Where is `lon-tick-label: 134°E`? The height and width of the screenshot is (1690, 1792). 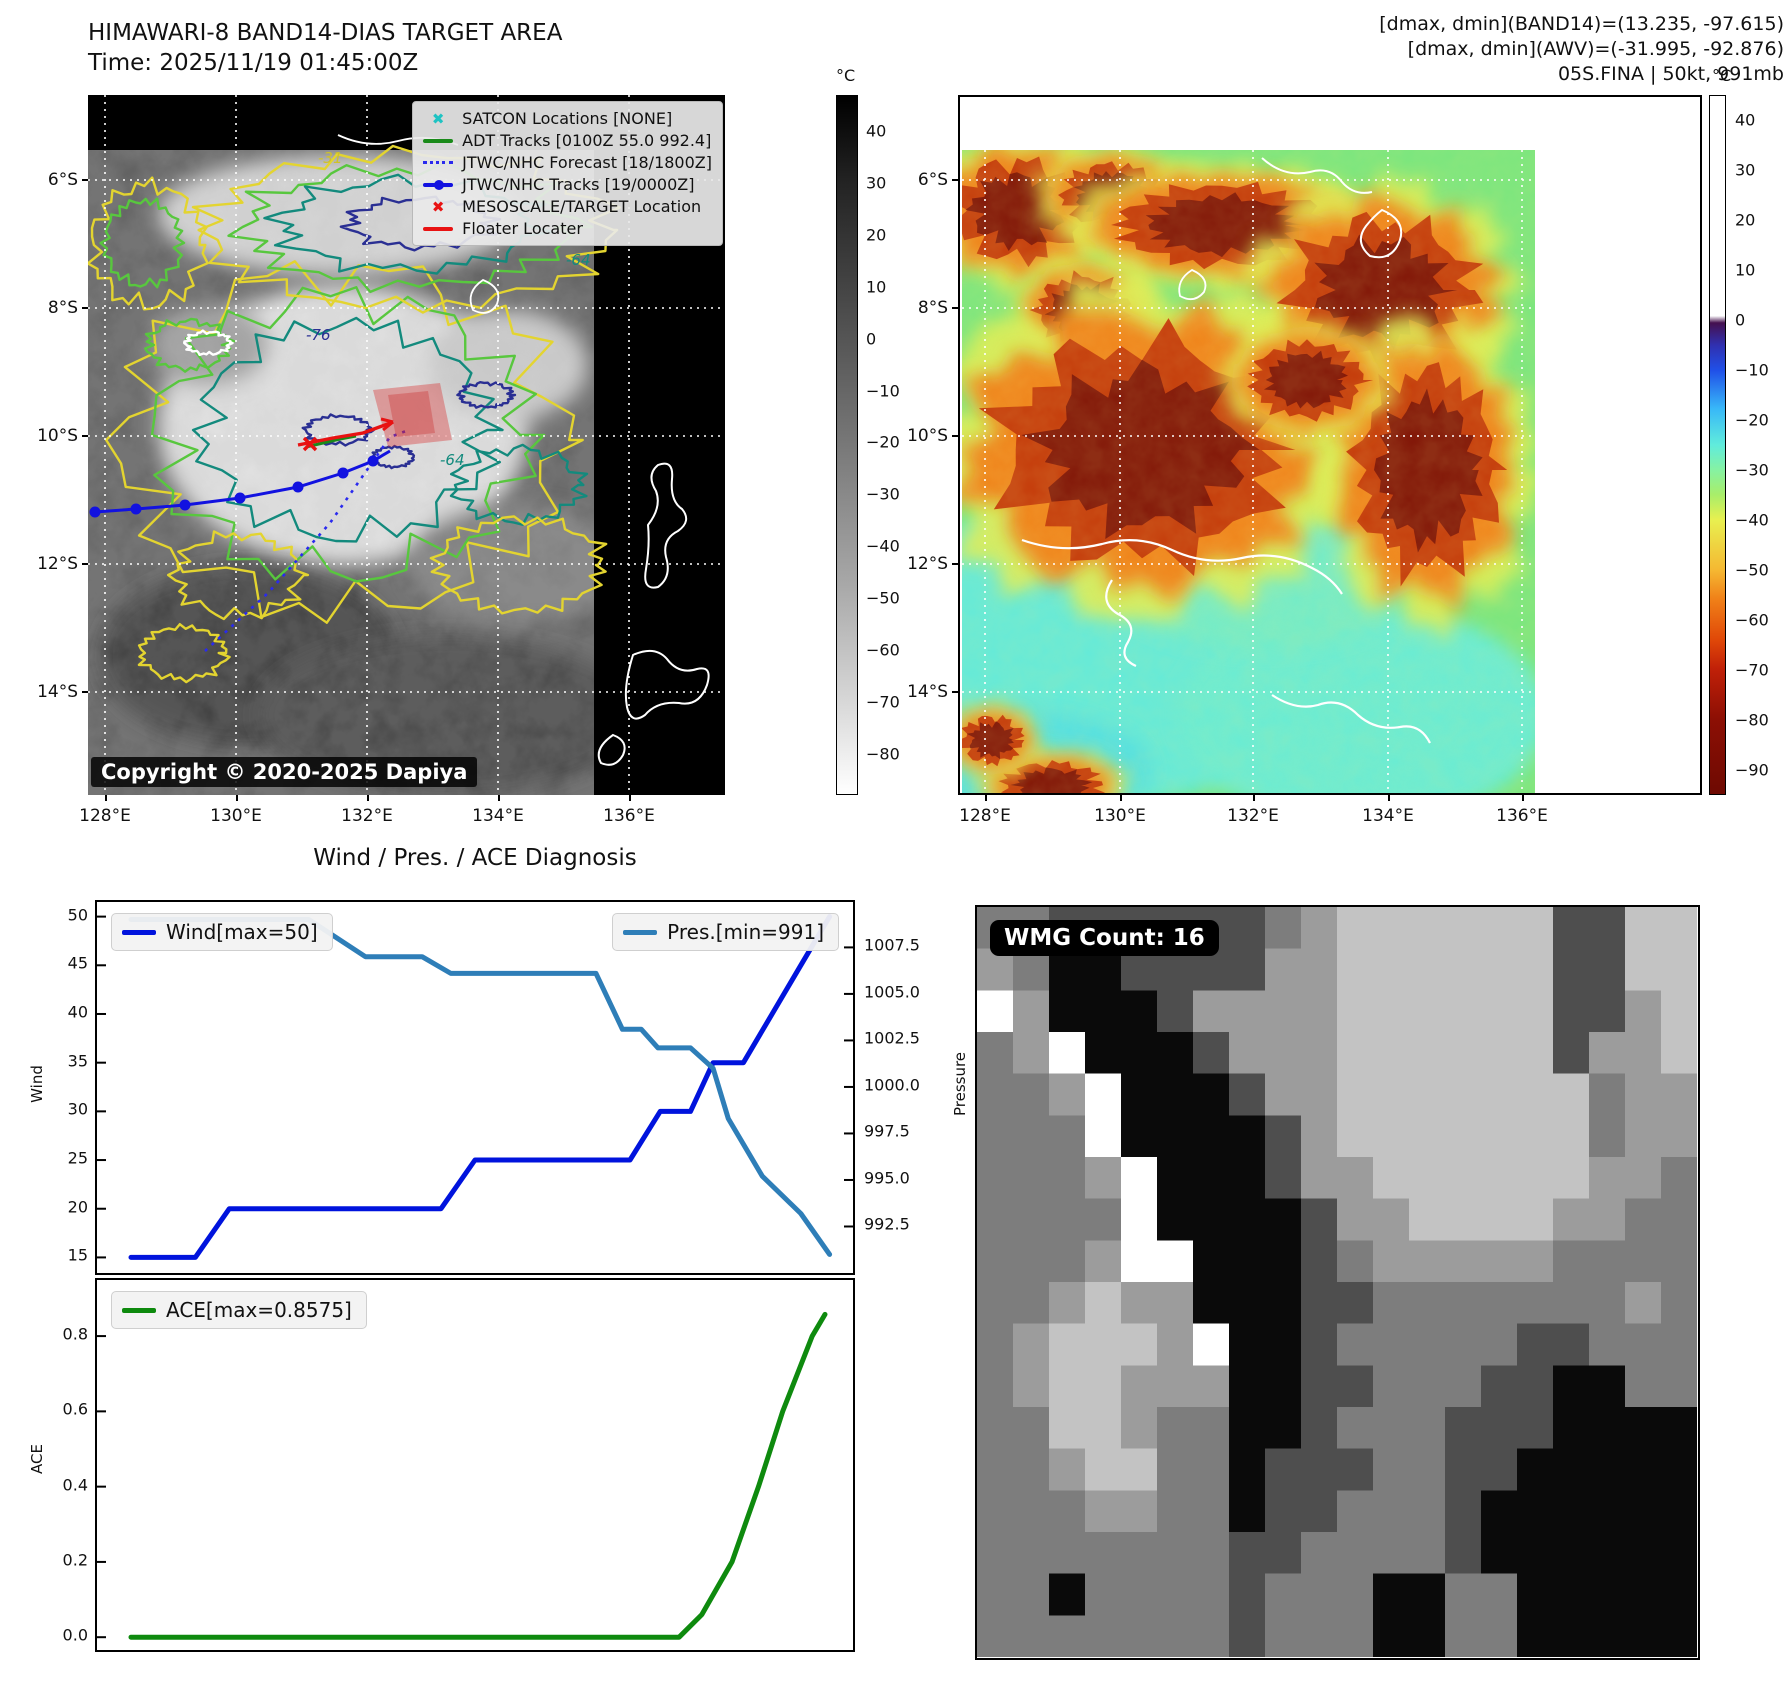 lon-tick-label: 134°E is located at coordinates (1388, 816).